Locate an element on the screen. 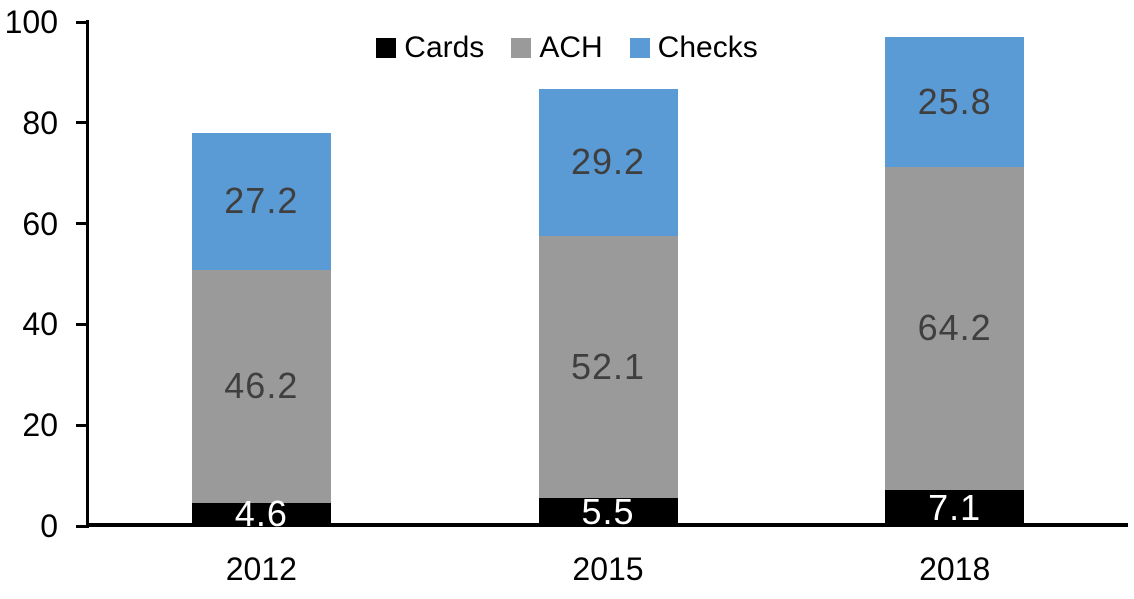 Image resolution: width=1134 pixels, height=599 pixels. x-tick-label: 2012 is located at coordinates (261, 569).